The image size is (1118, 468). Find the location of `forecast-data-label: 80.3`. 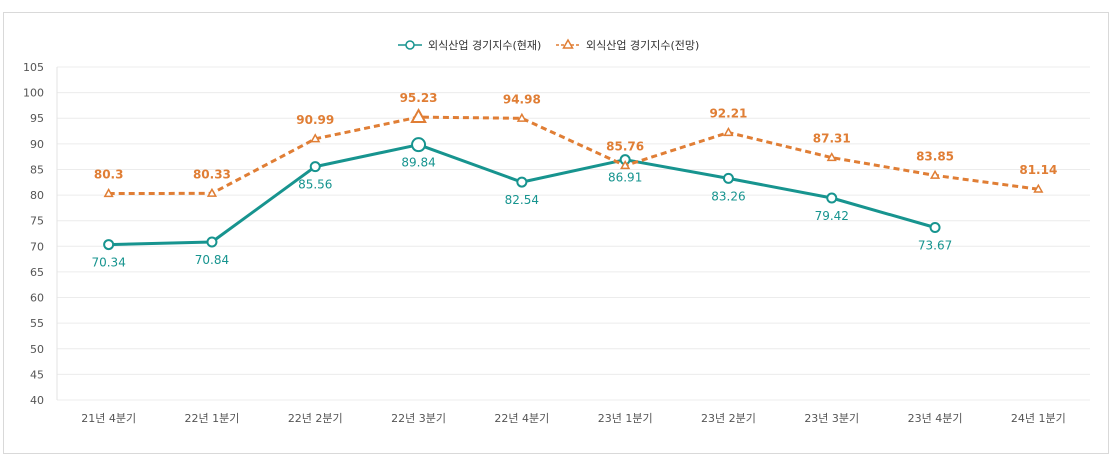

forecast-data-label: 80.3 is located at coordinates (109, 175).